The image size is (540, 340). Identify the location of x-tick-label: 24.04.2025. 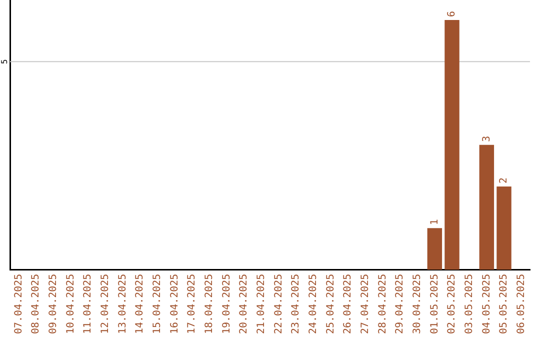
(313, 304).